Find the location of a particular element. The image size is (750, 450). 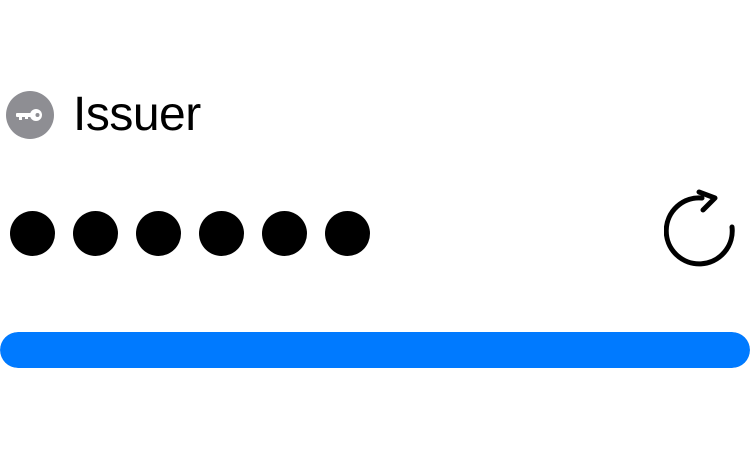

masked-code is located at coordinates (199, 233).